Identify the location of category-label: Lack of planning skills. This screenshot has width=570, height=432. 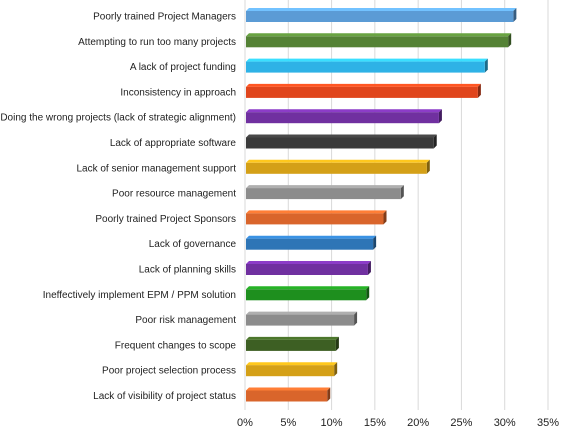
(187, 270).